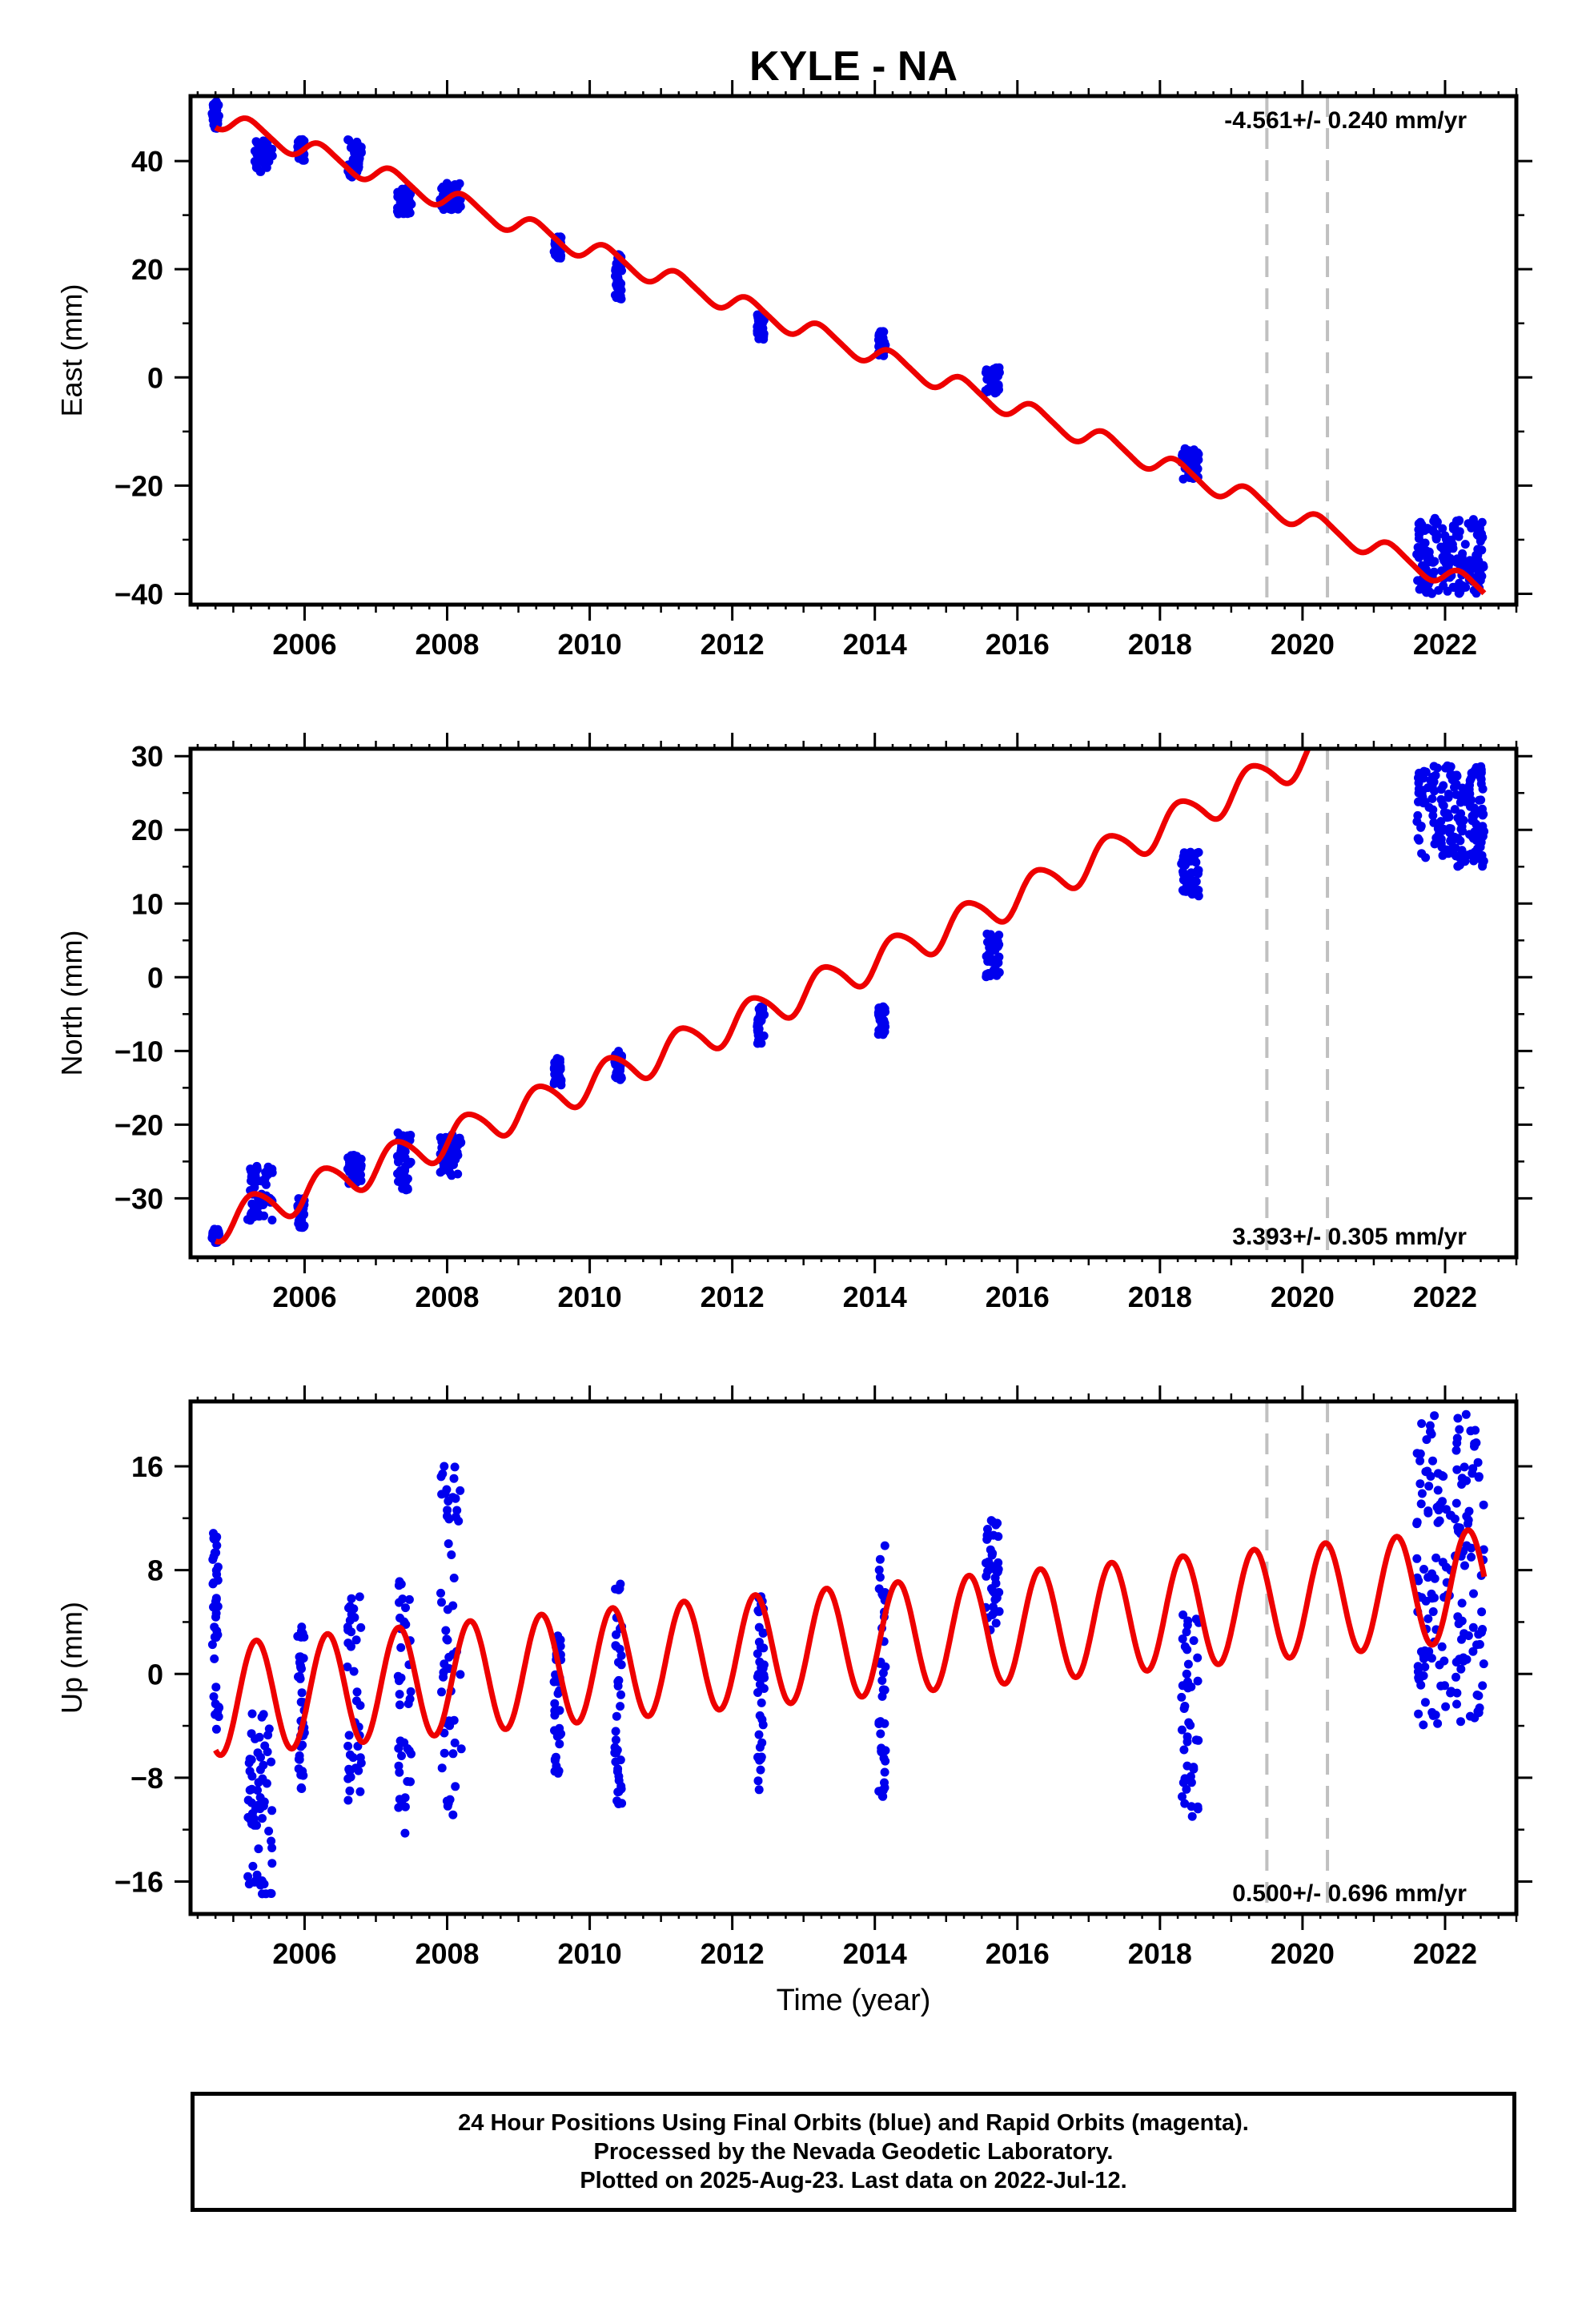  I want to click on model-curve, so click(850, 1643).